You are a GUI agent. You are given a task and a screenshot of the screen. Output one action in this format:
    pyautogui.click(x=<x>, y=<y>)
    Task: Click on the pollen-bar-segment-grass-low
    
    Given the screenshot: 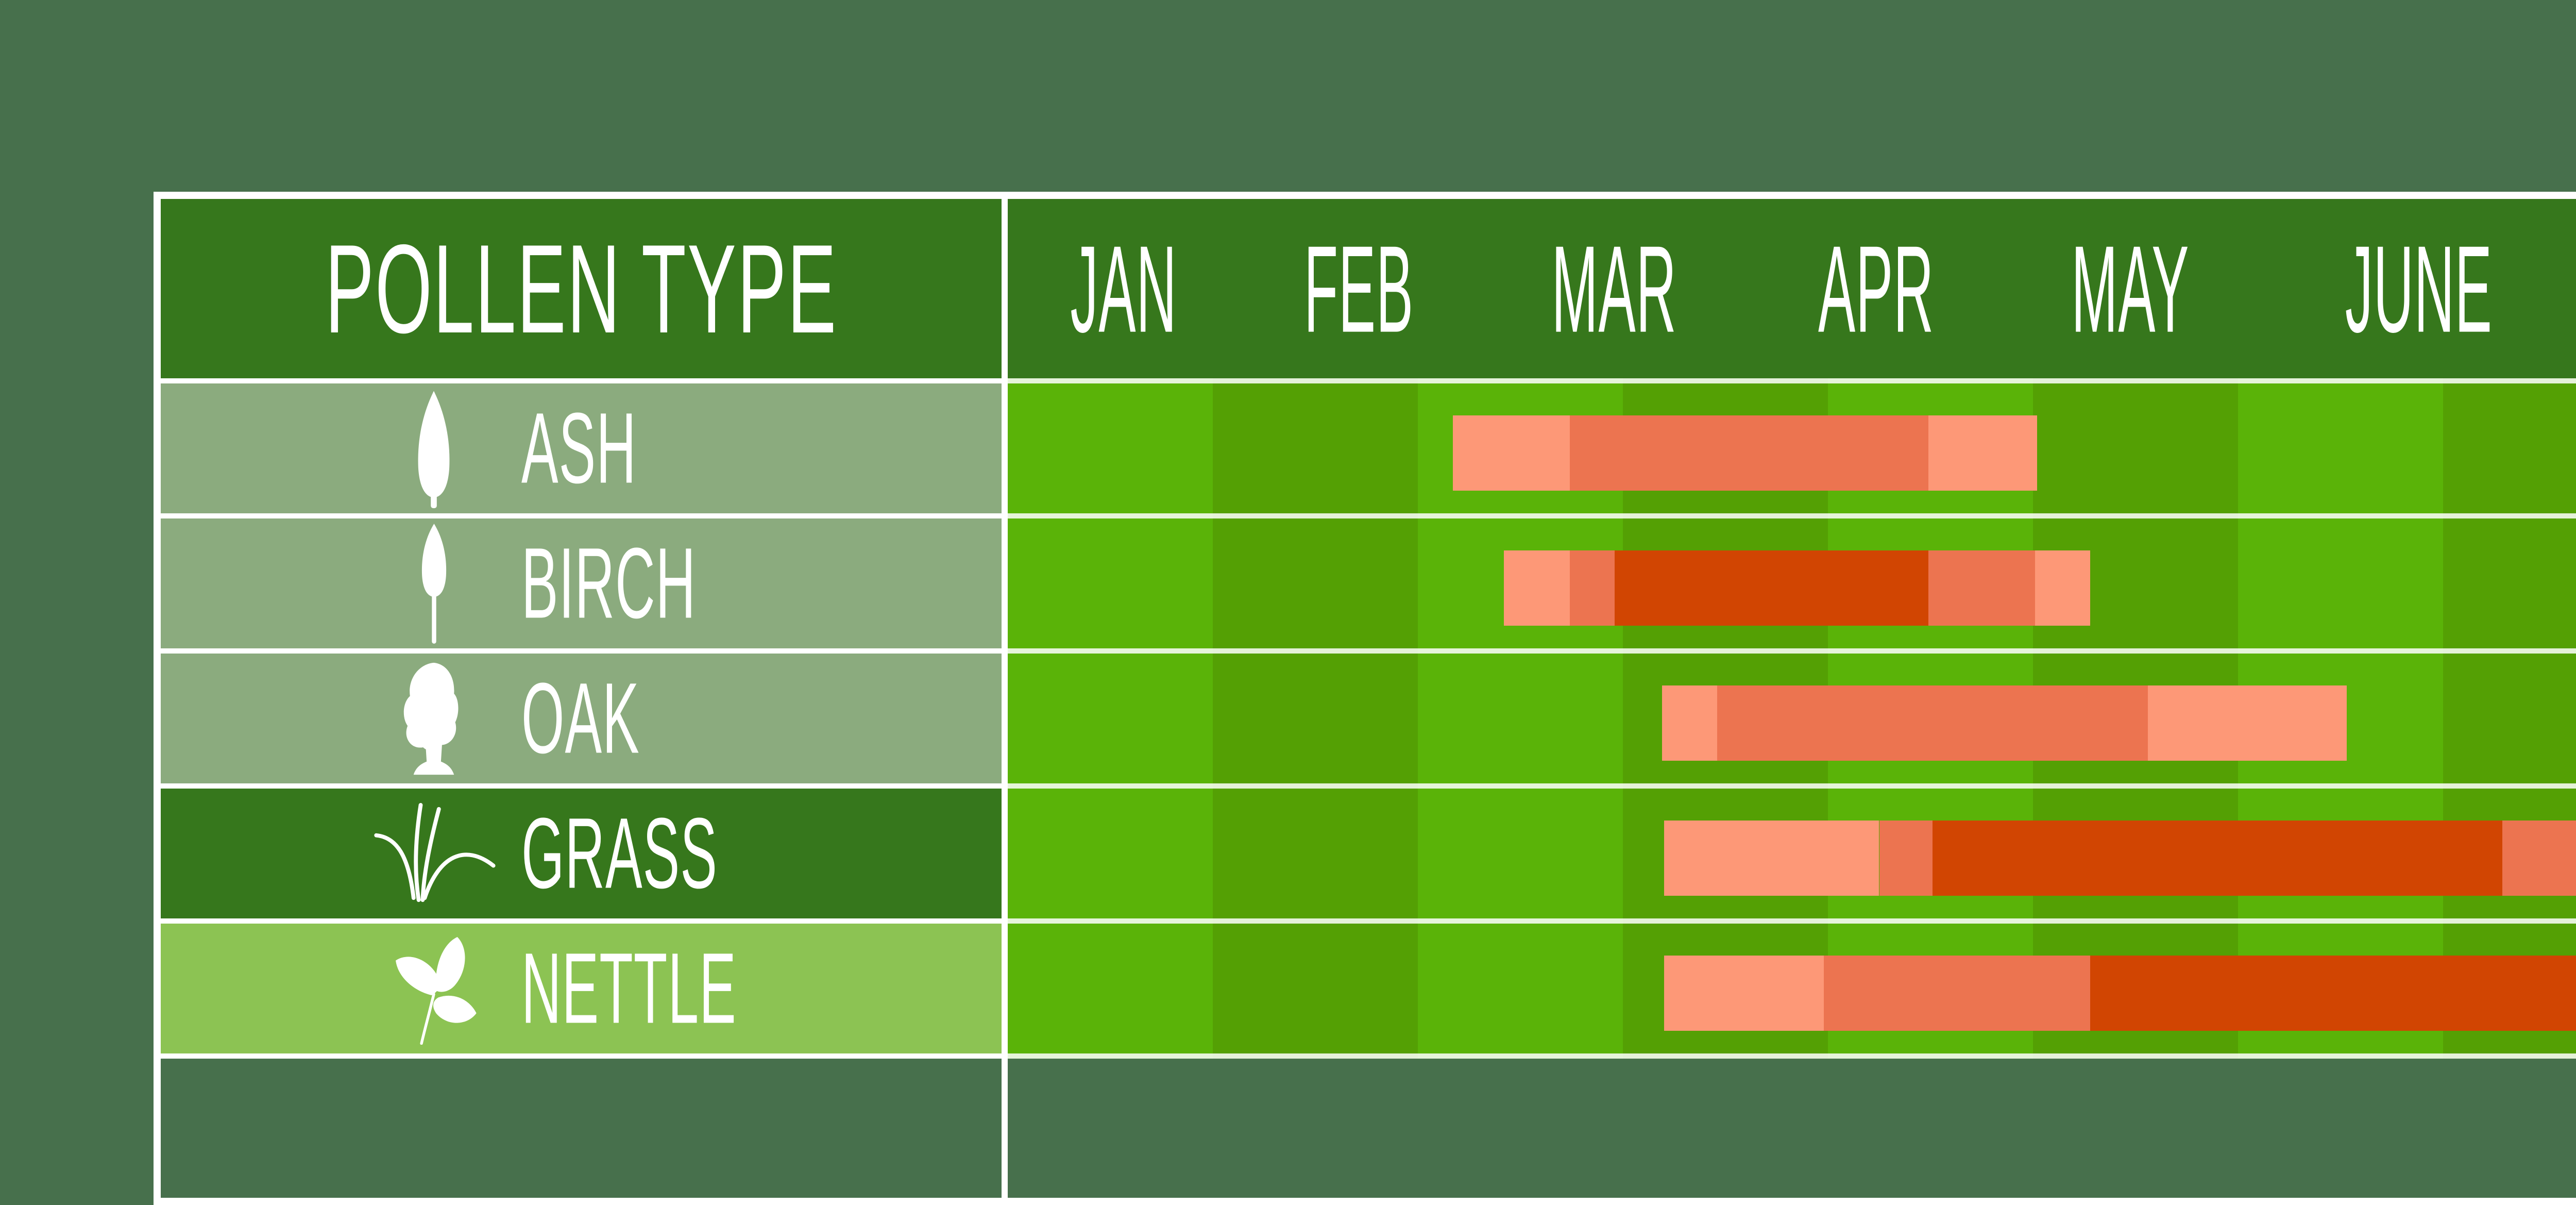 What is the action you would take?
    pyautogui.click(x=1771, y=858)
    